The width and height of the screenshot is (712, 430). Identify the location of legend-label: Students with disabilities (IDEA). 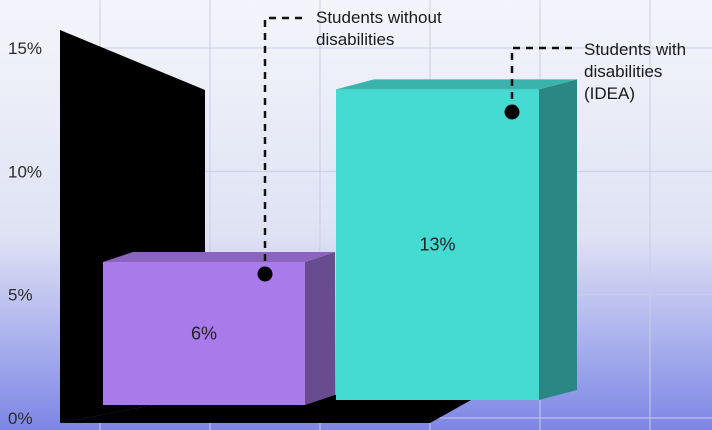
(635, 71).